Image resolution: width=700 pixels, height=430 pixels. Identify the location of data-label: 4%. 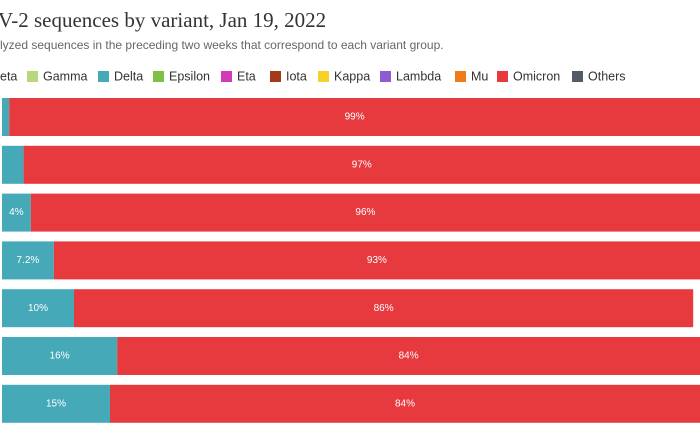
(16, 212).